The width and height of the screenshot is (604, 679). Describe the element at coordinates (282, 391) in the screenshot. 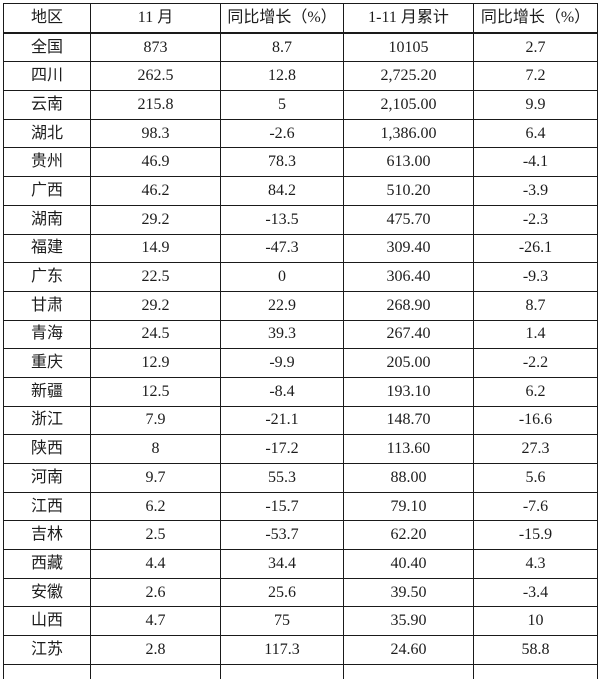

I see `yoy-growth-cell: -8.4` at that location.